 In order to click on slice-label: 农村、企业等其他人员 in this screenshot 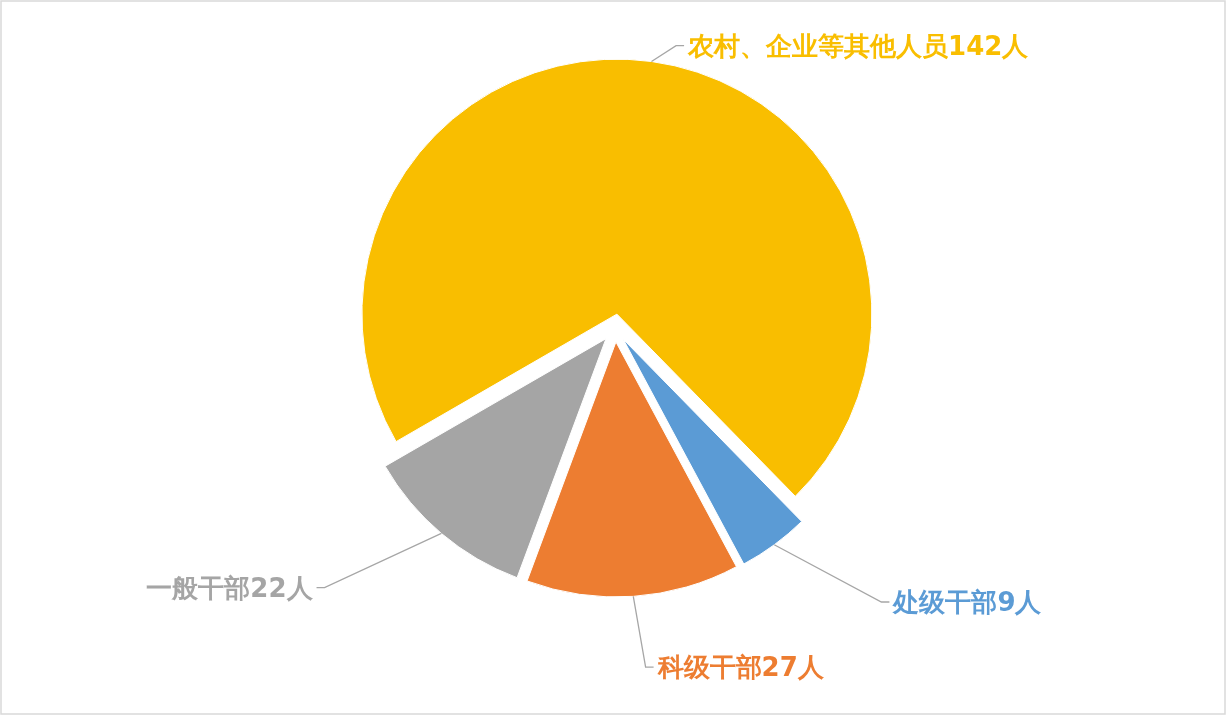, I will do `click(818, 45)`.